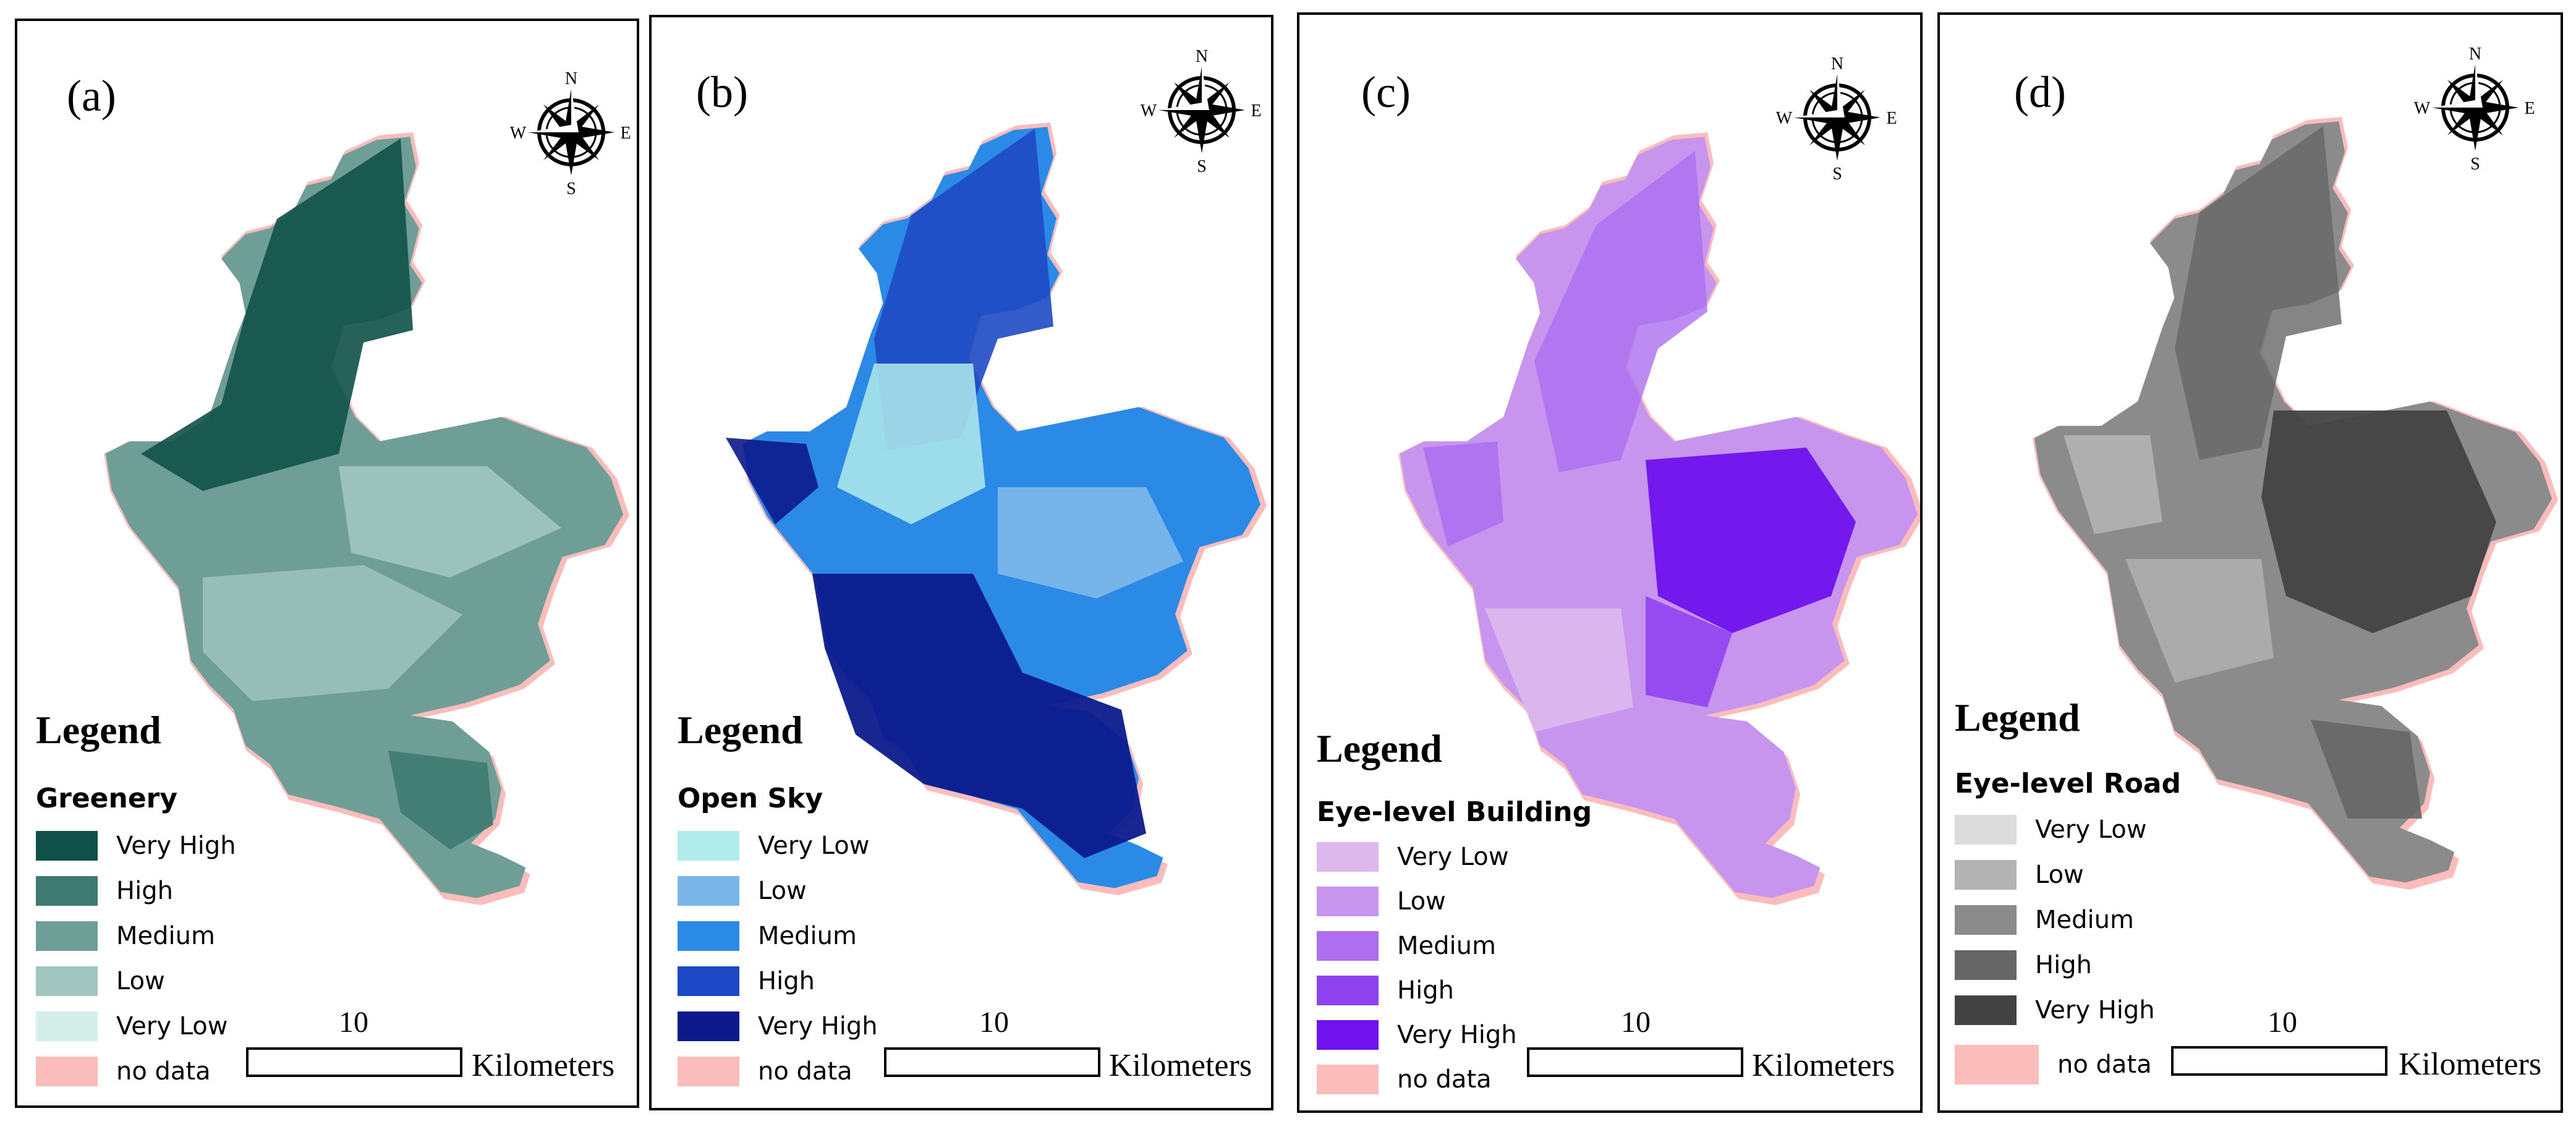 This screenshot has height=1124, width=2576. I want to click on panel-label: (b), so click(722, 92).